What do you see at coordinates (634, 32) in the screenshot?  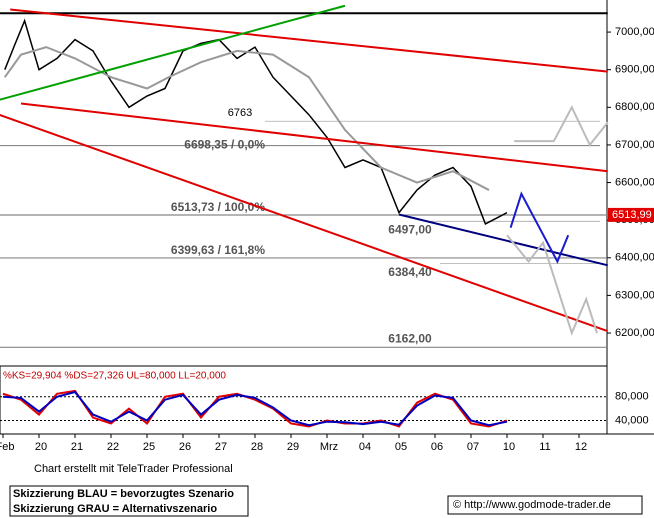 I see `y-tick-label: 7000,00` at bounding box center [634, 32].